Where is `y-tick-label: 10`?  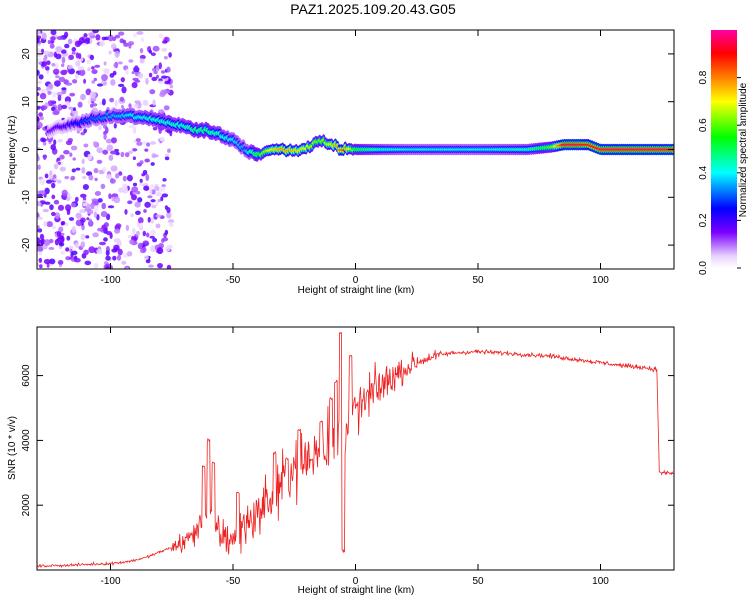
y-tick-label: 10 is located at coordinates (26, 102).